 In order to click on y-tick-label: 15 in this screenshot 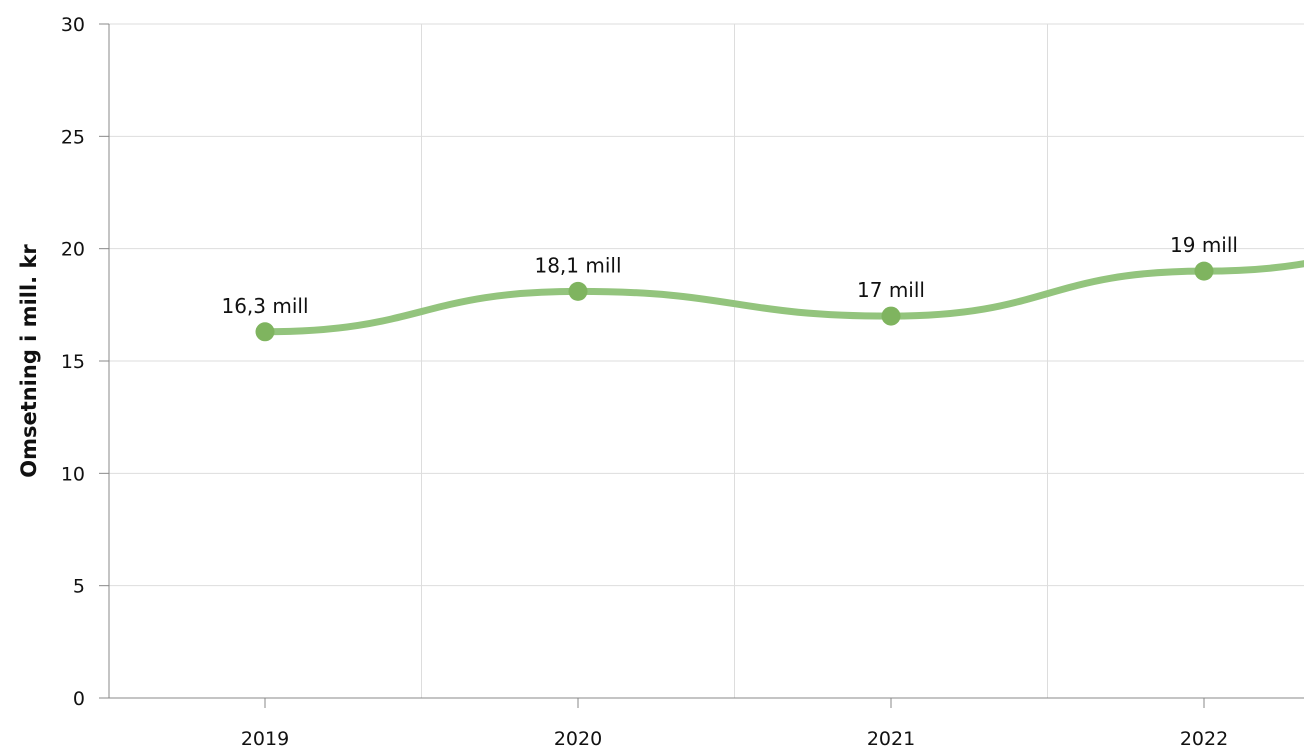, I will do `click(73, 362)`.